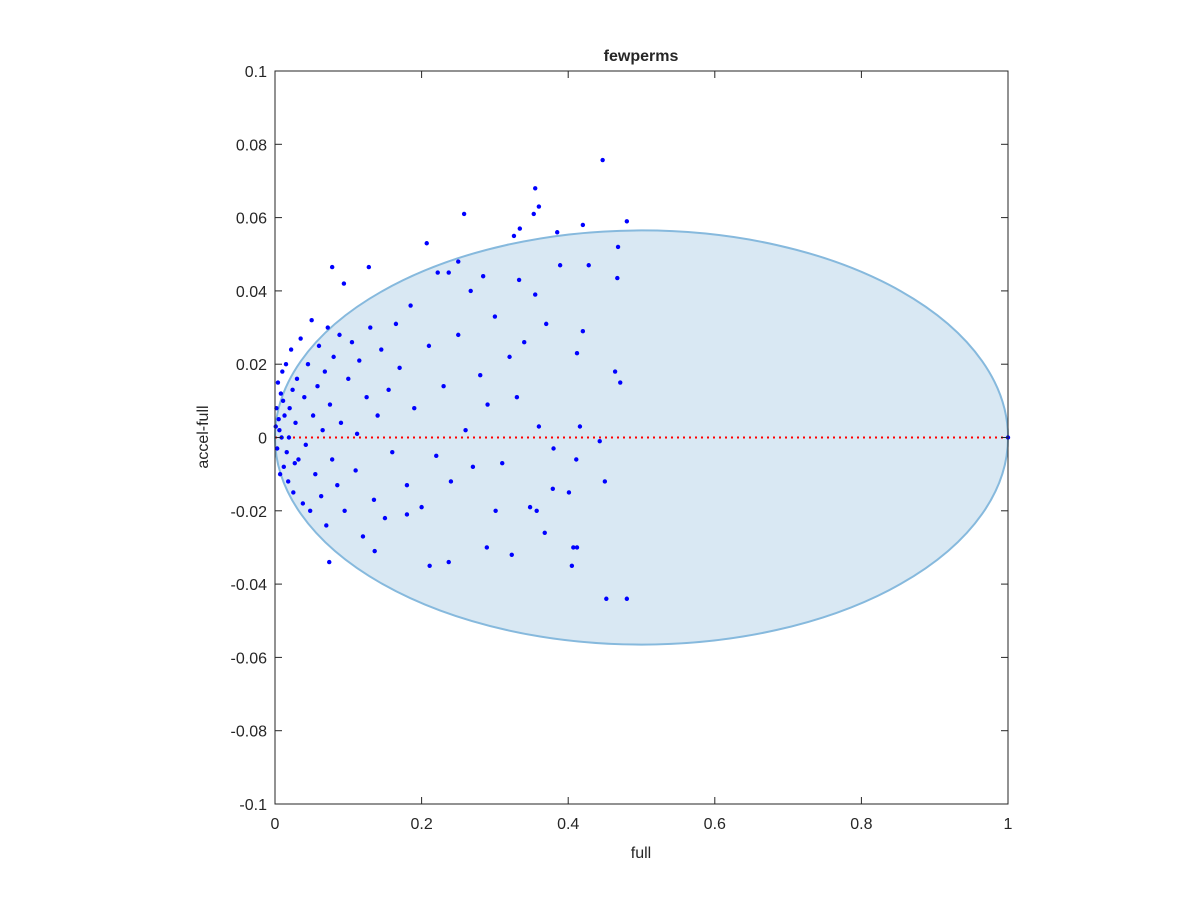  What do you see at coordinates (1008, 824) in the screenshot?
I see `x-tick-label: 1` at bounding box center [1008, 824].